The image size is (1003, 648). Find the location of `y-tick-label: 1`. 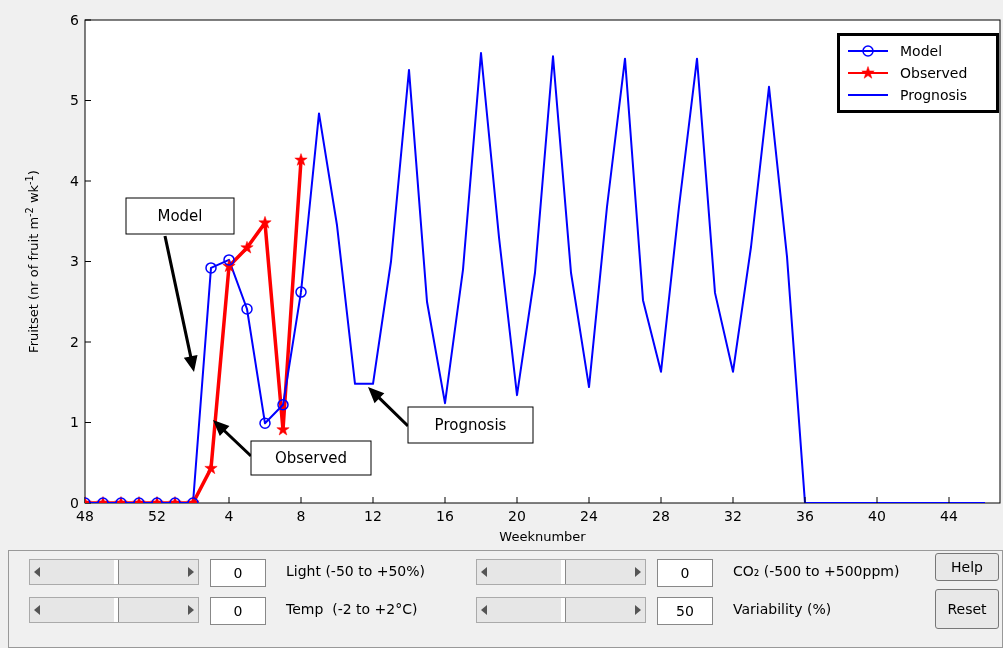

y-tick-label: 1 is located at coordinates (74, 422).